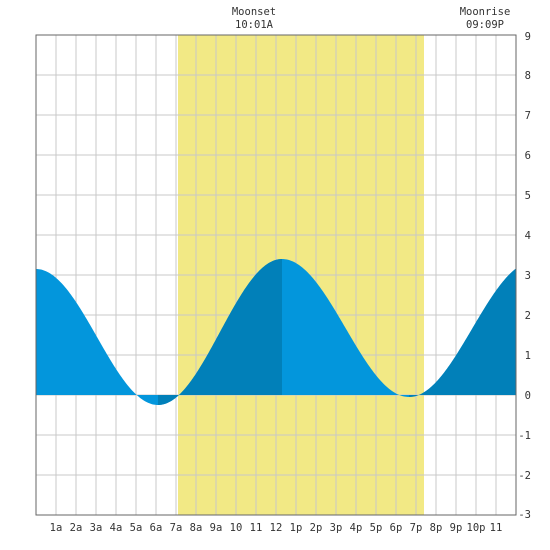 This screenshot has width=550, height=550. I want to click on x-tick-label: 5p, so click(376, 528).